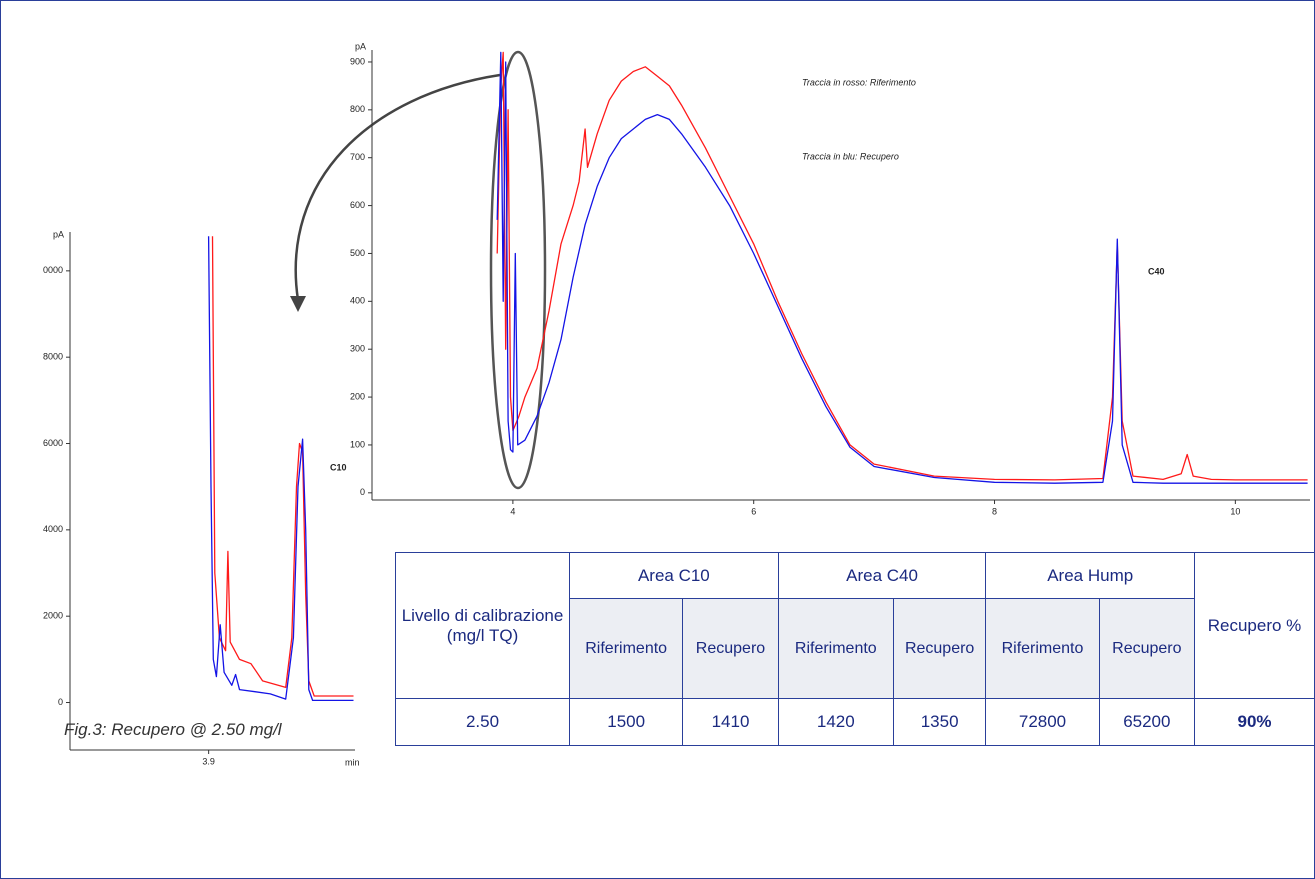 This screenshot has width=1315, height=879. What do you see at coordinates (53, 616) in the screenshot?
I see `y-tick-label: 2000` at bounding box center [53, 616].